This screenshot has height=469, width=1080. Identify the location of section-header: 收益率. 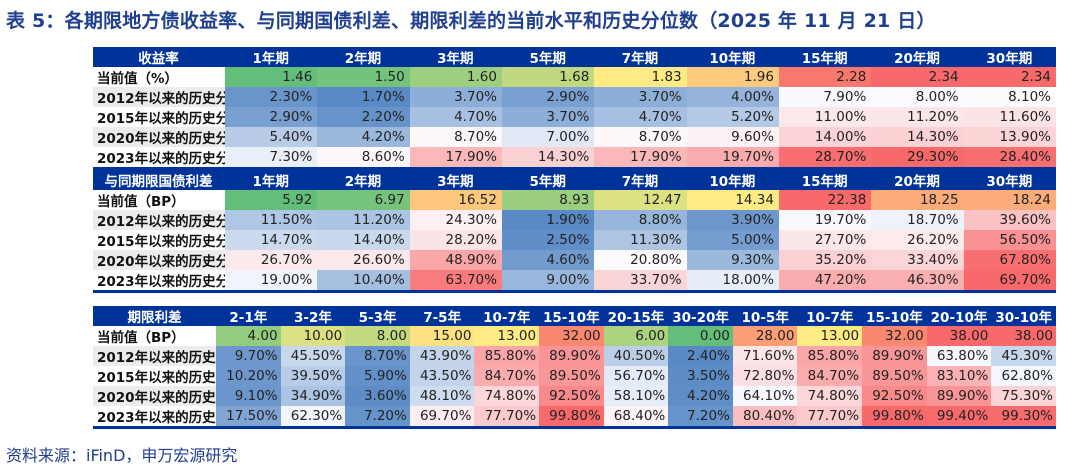
(159, 57).